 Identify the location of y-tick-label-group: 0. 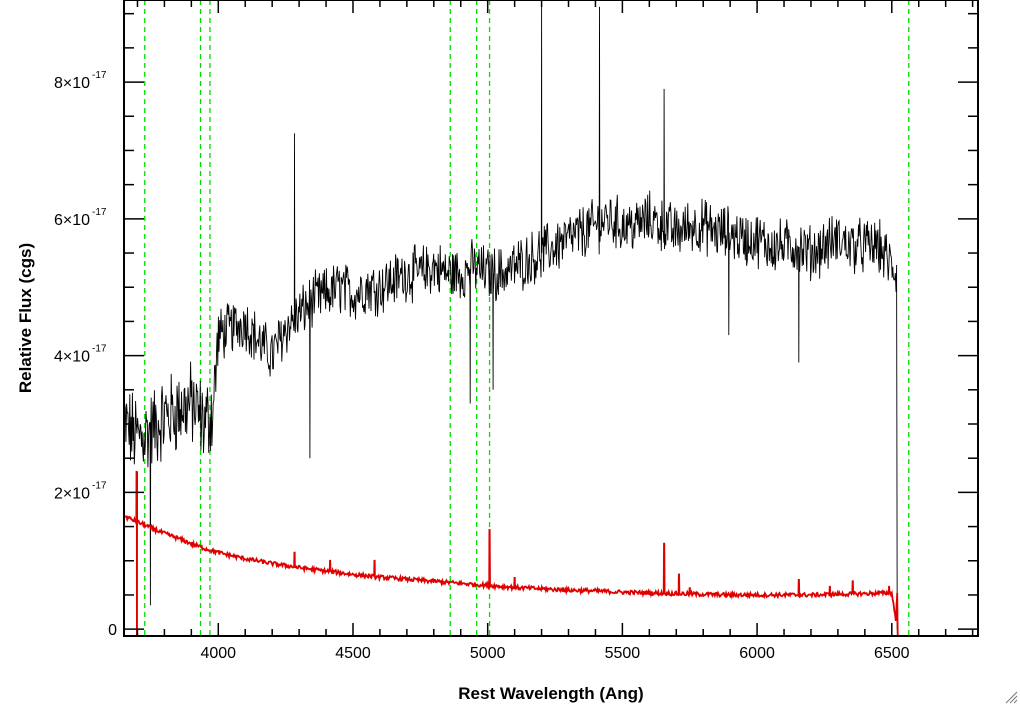
(112, 630).